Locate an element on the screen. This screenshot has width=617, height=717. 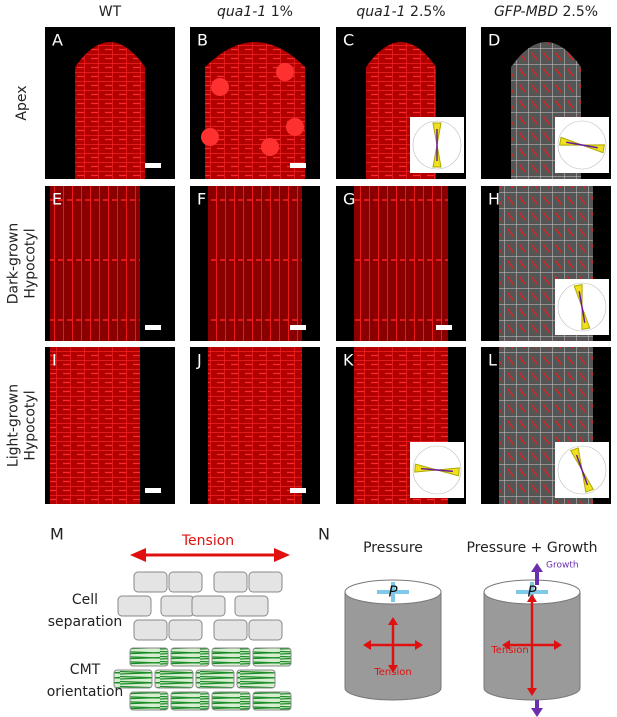
panel-letter: F is located at coordinates (201, 199).